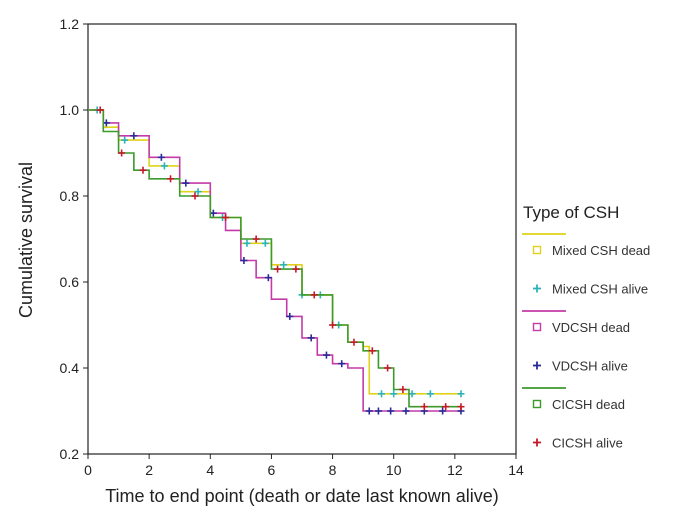 This screenshot has width=682, height=513. I want to click on legend-label: Mixed CSH alive, so click(600, 289).